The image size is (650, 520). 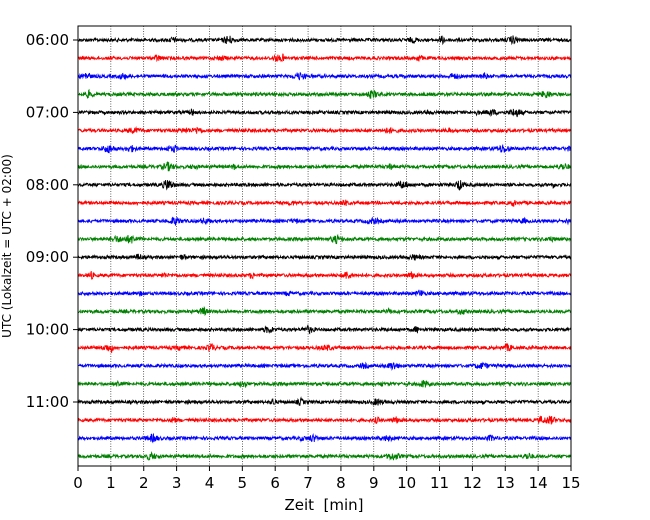 I want to click on x-axis-label: Zeit [min], so click(x=323, y=505).